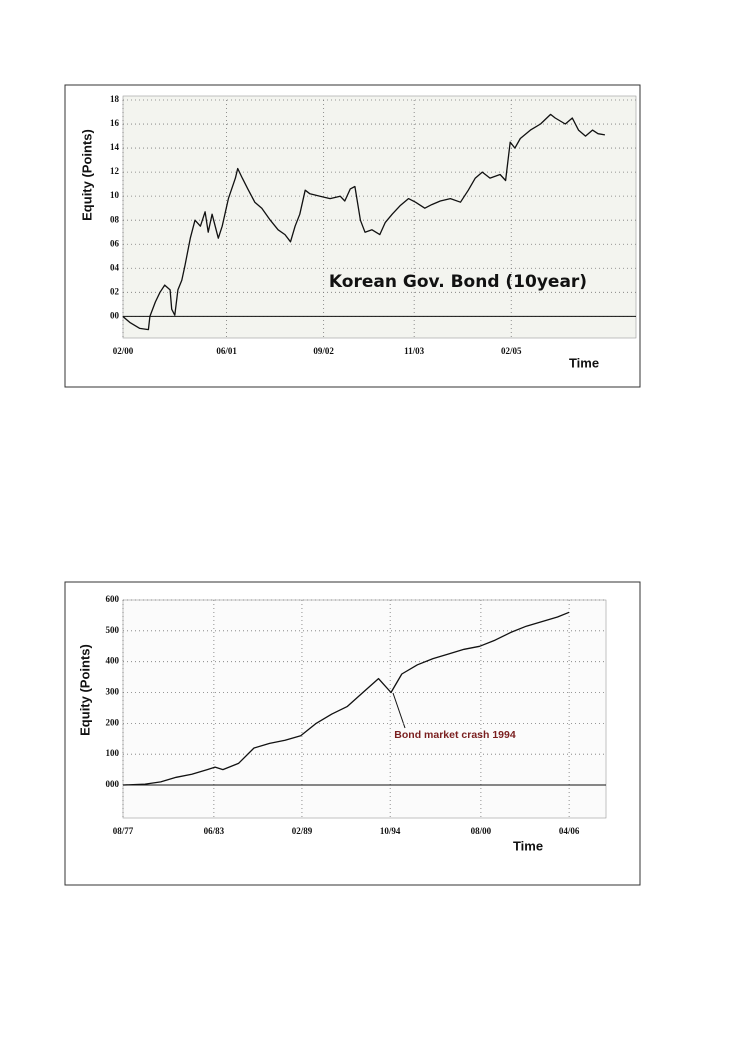 Image resolution: width=744 pixels, height=1042 pixels. I want to click on x-tick-label: 06/83, so click(214, 831).